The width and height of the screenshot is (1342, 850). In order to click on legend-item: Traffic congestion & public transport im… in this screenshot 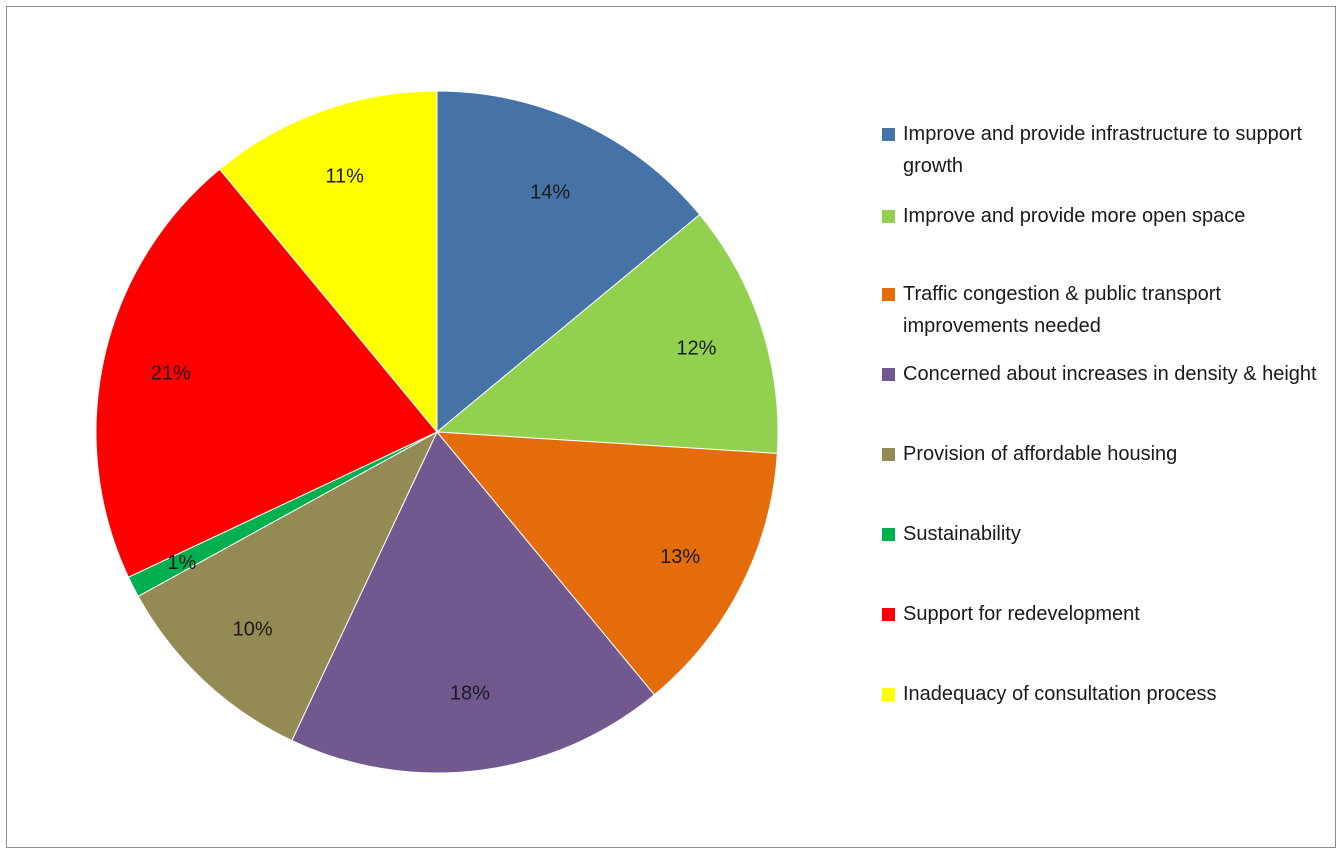, I will do `click(1107, 310)`.